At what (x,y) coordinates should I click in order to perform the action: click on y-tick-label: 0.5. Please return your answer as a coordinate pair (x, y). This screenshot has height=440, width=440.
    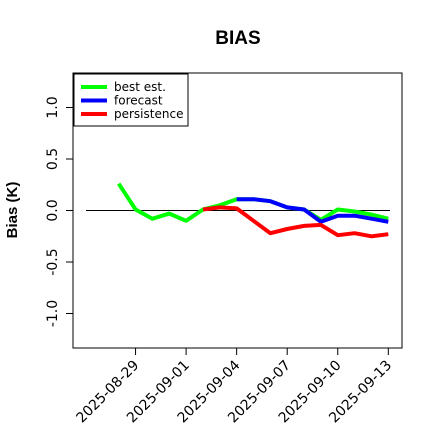
    Looking at the image, I should click on (53, 159).